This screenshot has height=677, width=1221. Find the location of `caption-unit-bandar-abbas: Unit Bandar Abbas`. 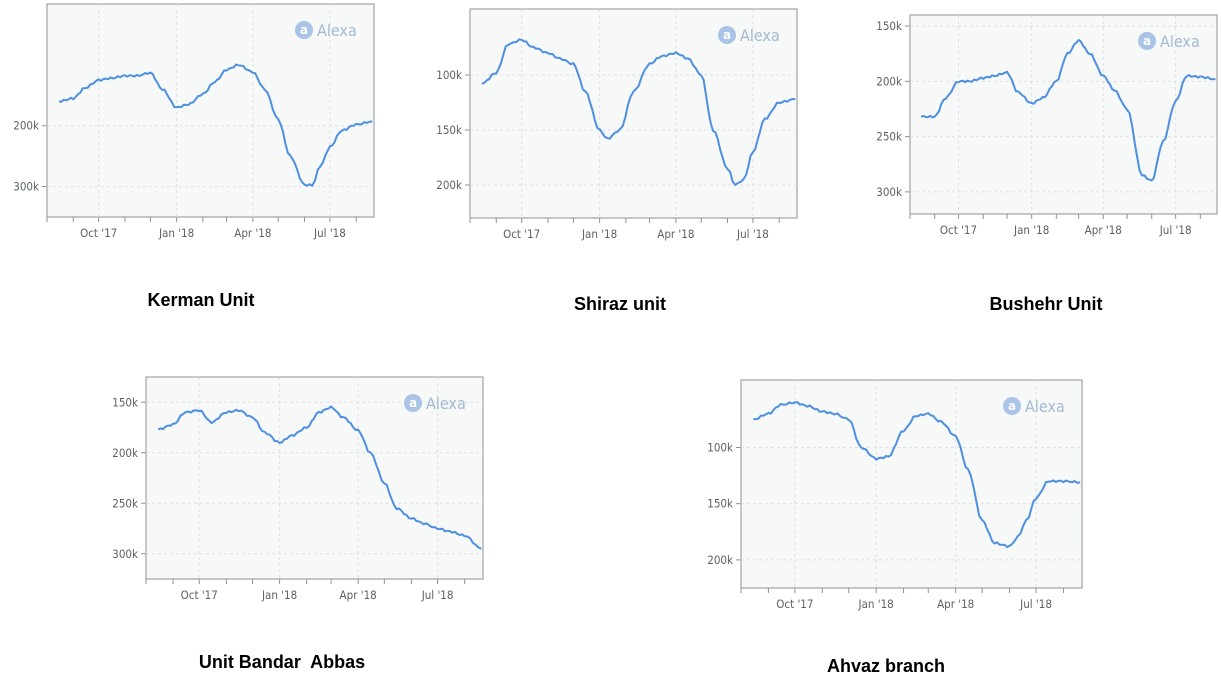

caption-unit-bandar-abbas: Unit Bandar Abbas is located at coordinates (282, 662).